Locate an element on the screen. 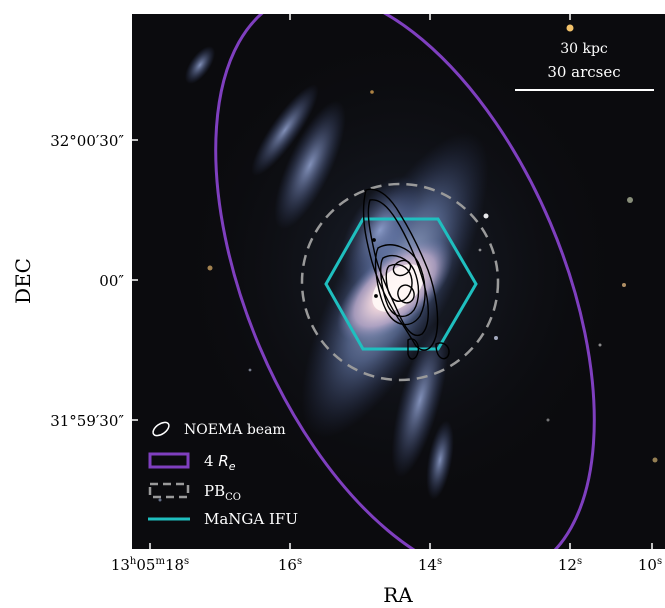 This screenshot has width=665, height=608. y-tick-label-00: 00″ is located at coordinates (111, 281).